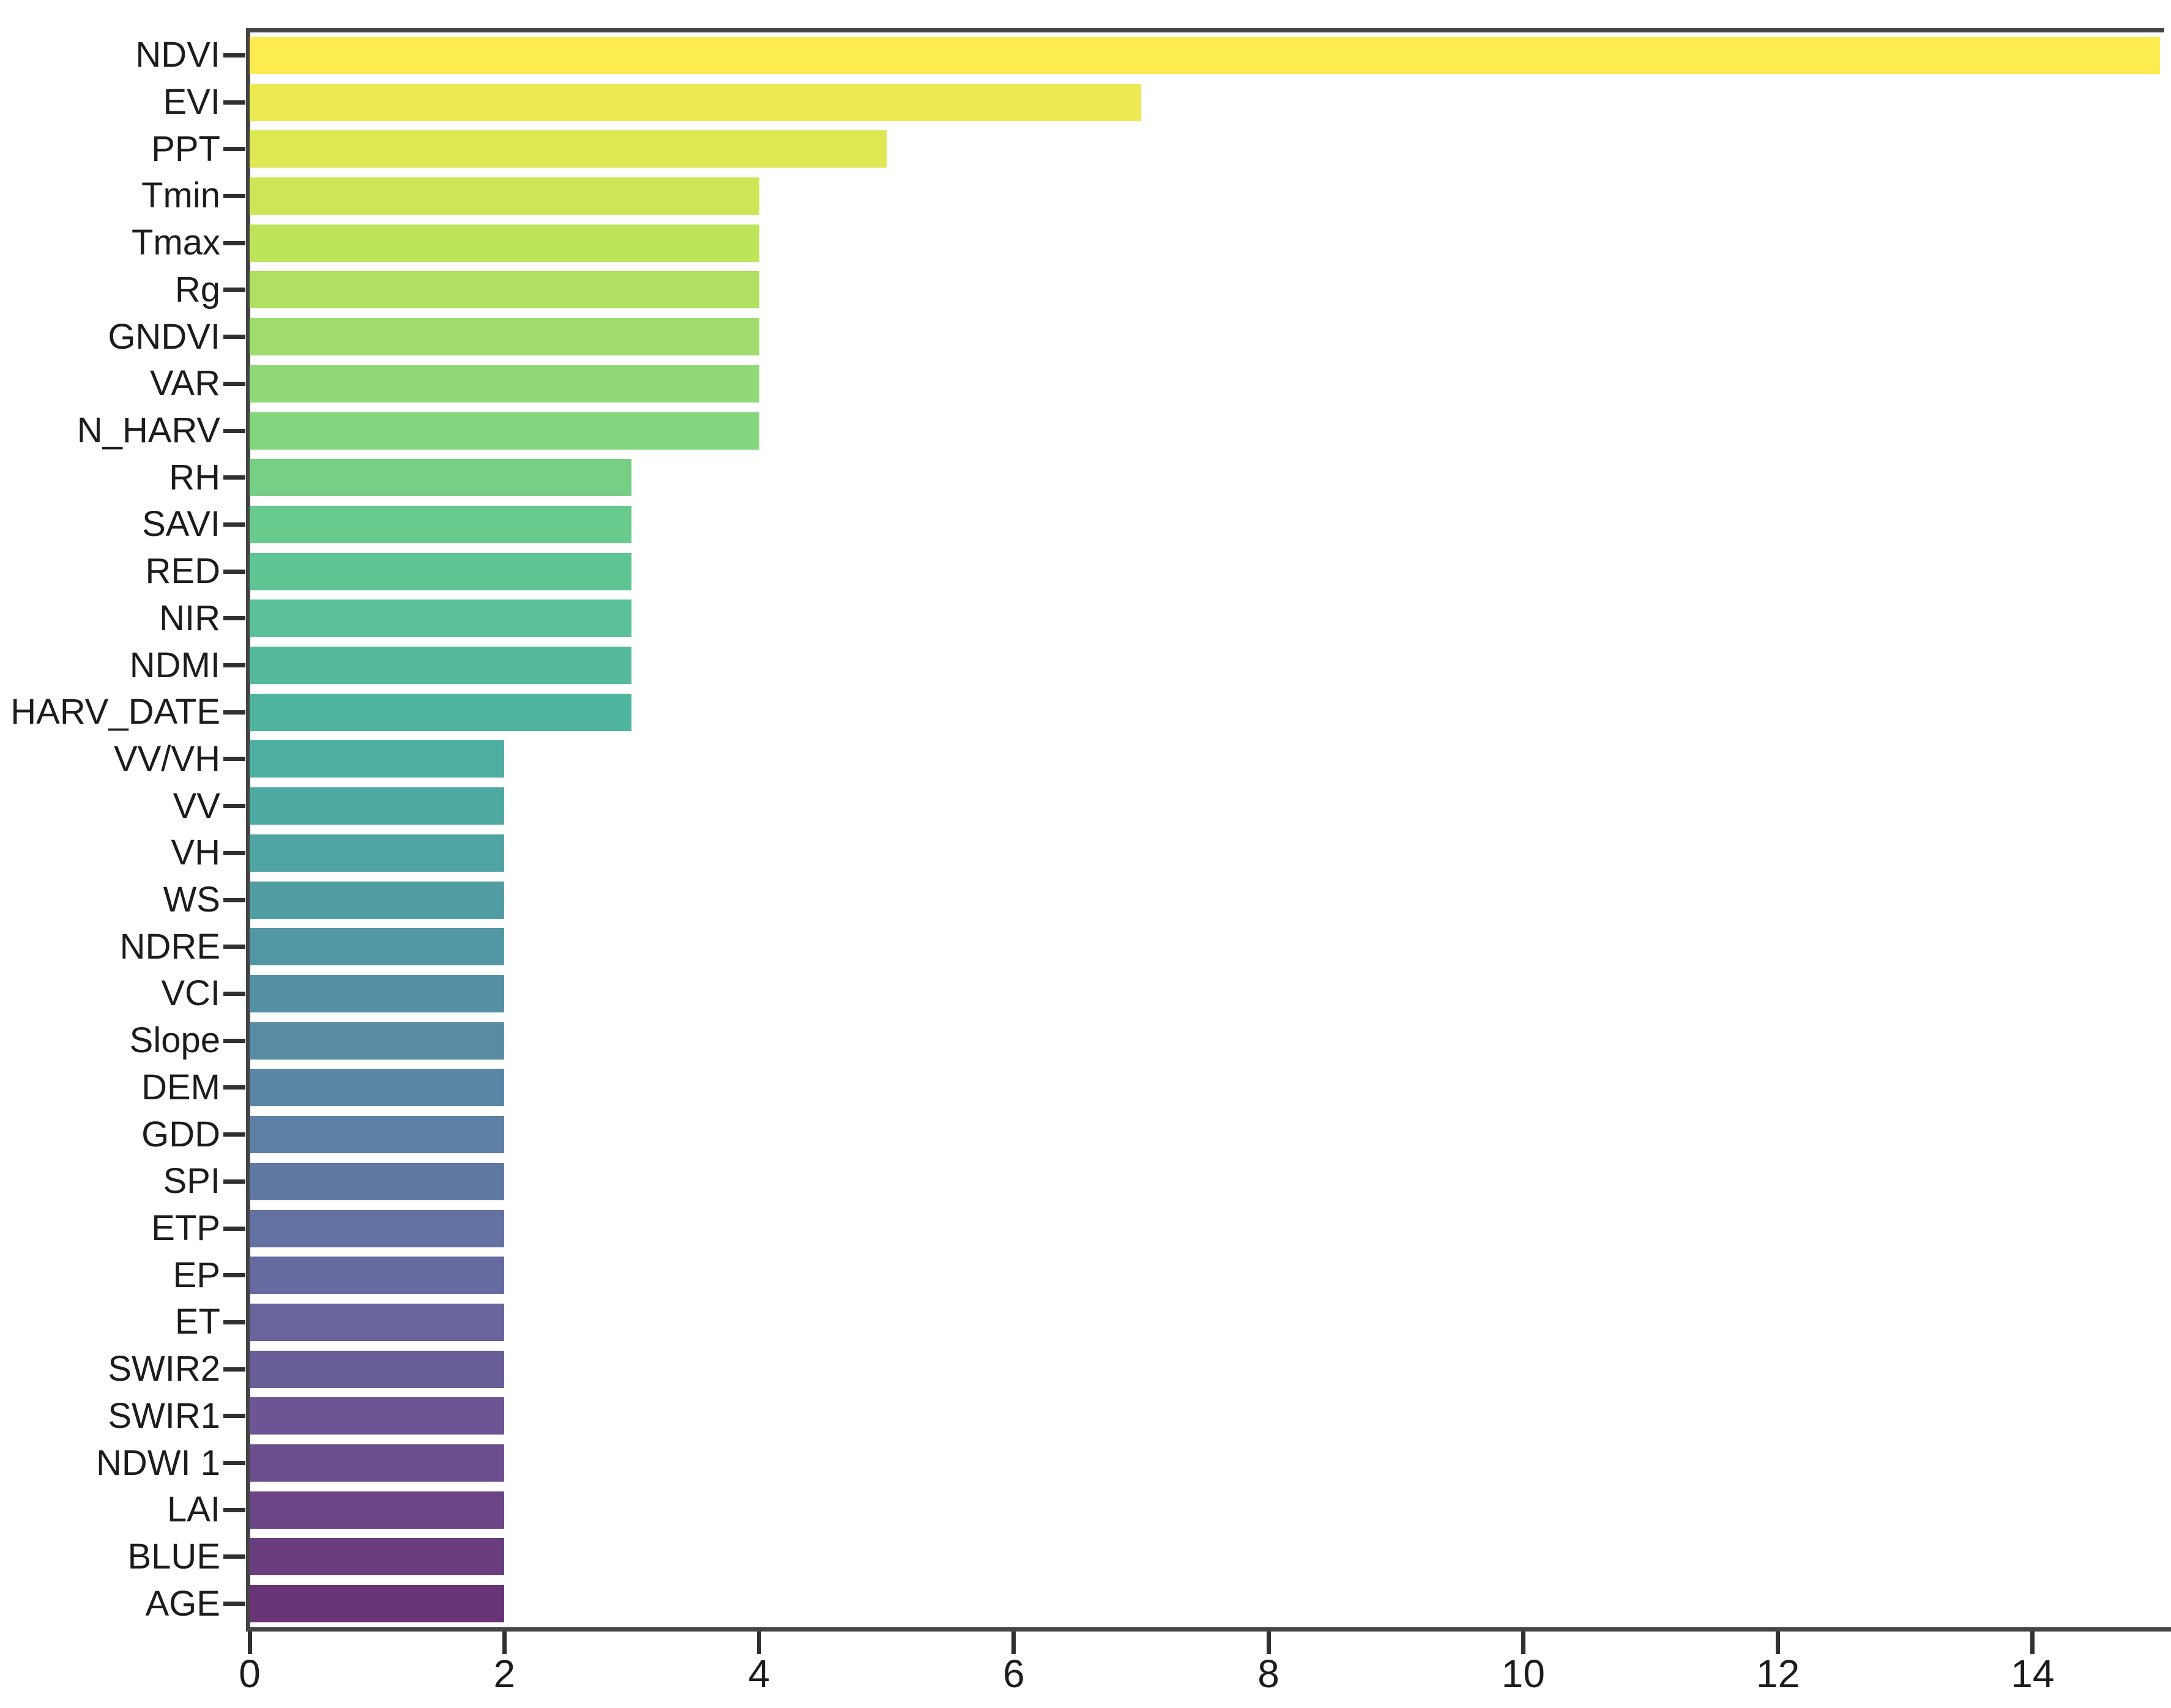 Image resolution: width=2171 pixels, height=1708 pixels. What do you see at coordinates (1014, 1674) in the screenshot?
I see `x-tick-label: 6` at bounding box center [1014, 1674].